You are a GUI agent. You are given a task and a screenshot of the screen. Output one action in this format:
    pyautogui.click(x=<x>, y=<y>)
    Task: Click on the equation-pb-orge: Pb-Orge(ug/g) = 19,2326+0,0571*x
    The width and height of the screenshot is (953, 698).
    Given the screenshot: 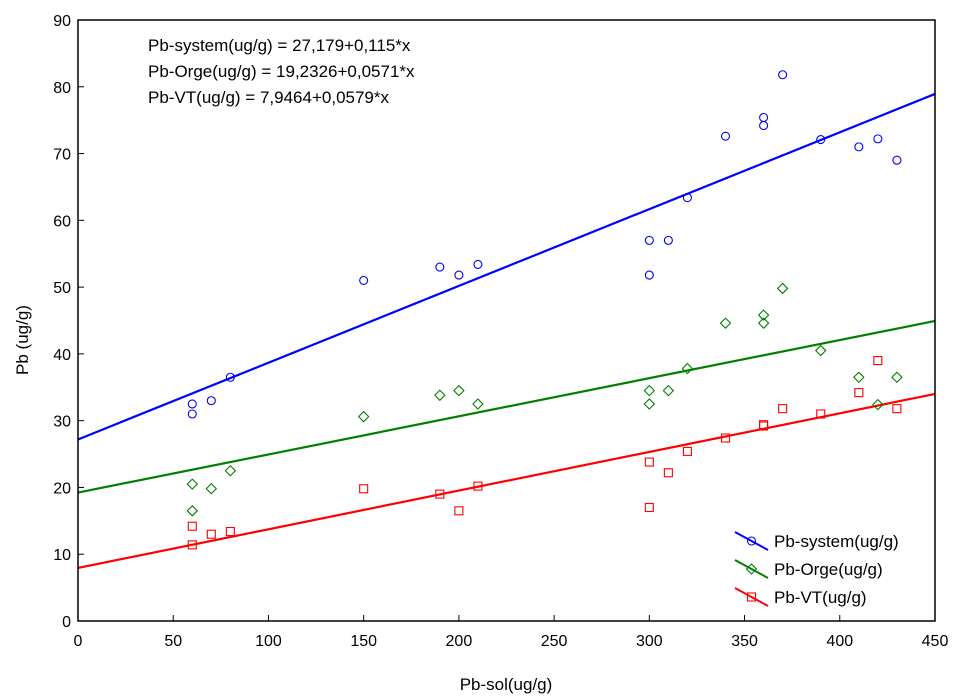 What is the action you would take?
    pyautogui.click(x=281, y=71)
    